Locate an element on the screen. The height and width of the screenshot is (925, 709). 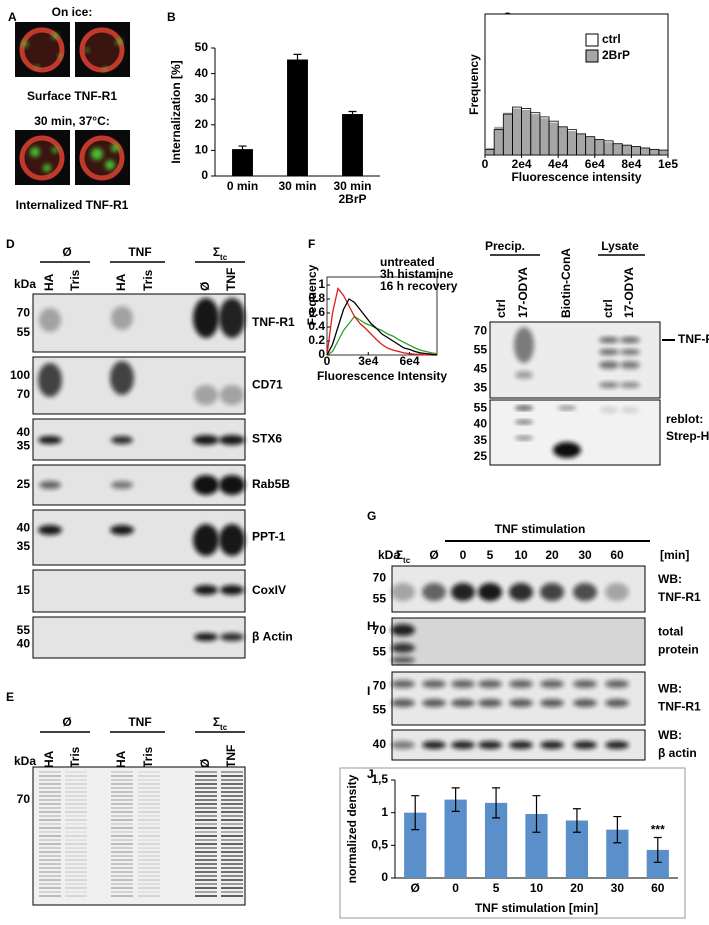
lane-label: Biotin-ConA is located at coordinates (566, 283).